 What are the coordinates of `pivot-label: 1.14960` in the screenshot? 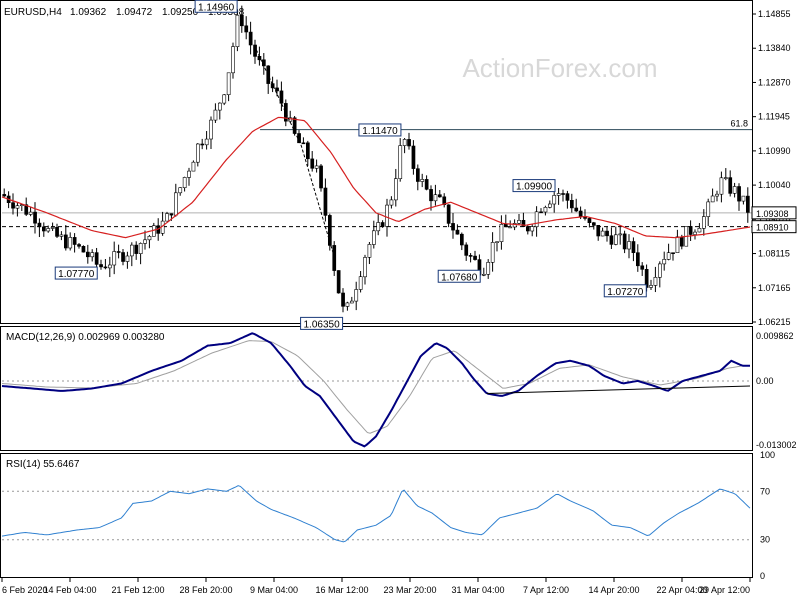 It's located at (216, 7).